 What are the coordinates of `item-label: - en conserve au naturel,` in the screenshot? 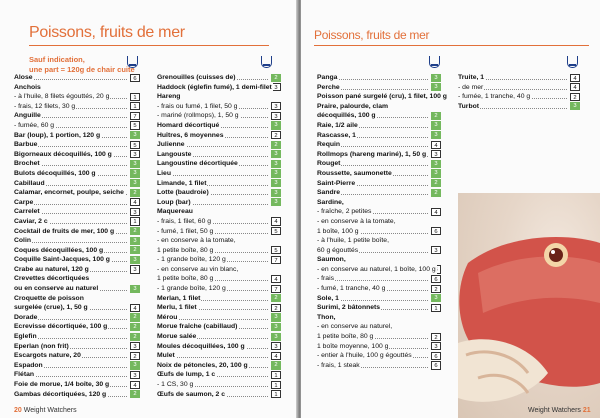 It's located at (355, 327).